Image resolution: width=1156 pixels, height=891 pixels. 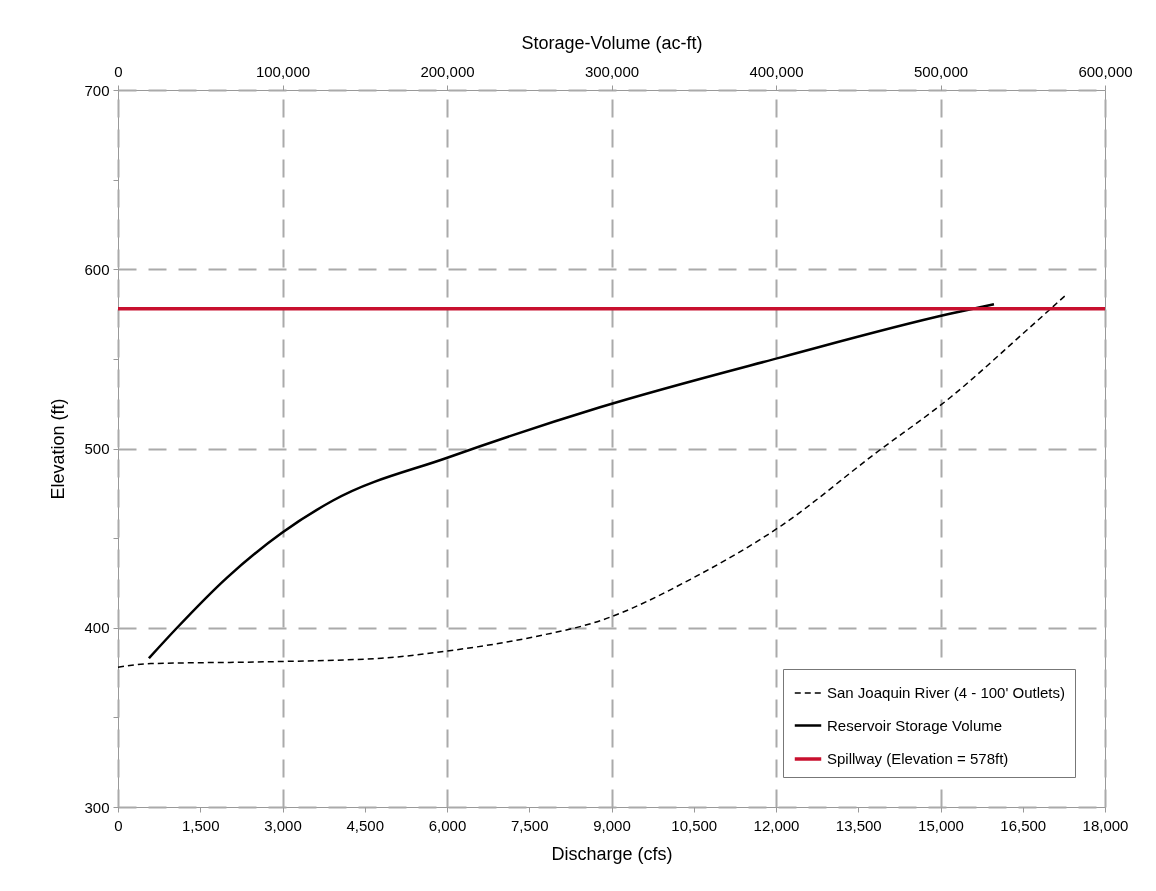 What do you see at coordinates (1023, 825) in the screenshot?
I see `x-tick-label: 16,500` at bounding box center [1023, 825].